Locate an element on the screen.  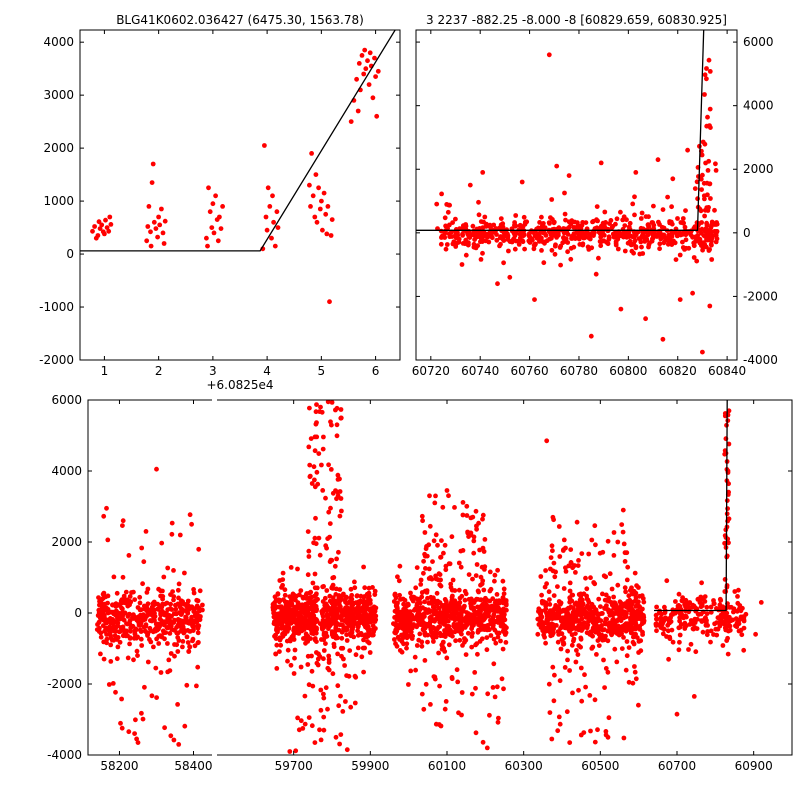
axes-frame is located at coordinates (149, 577).